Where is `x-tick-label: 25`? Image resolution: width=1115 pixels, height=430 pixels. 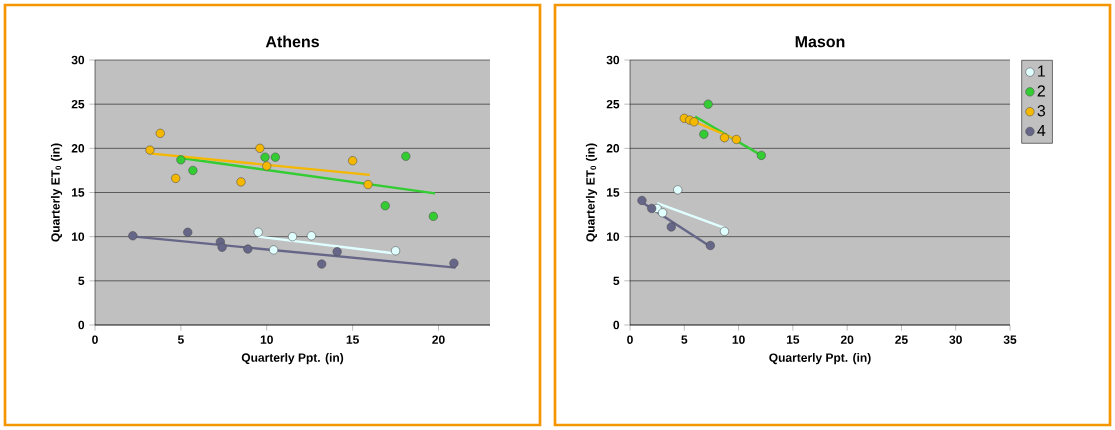
x-tick-label: 25 is located at coordinates (901, 339).